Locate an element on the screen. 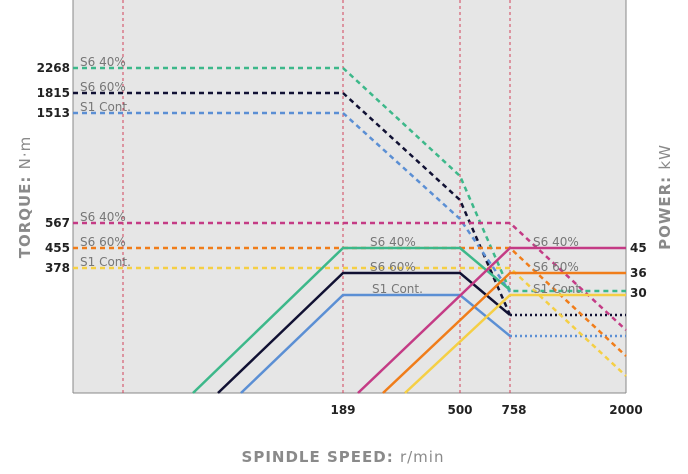 The image size is (688, 474). power-label-s6-60: S6 60% is located at coordinates (393, 267).